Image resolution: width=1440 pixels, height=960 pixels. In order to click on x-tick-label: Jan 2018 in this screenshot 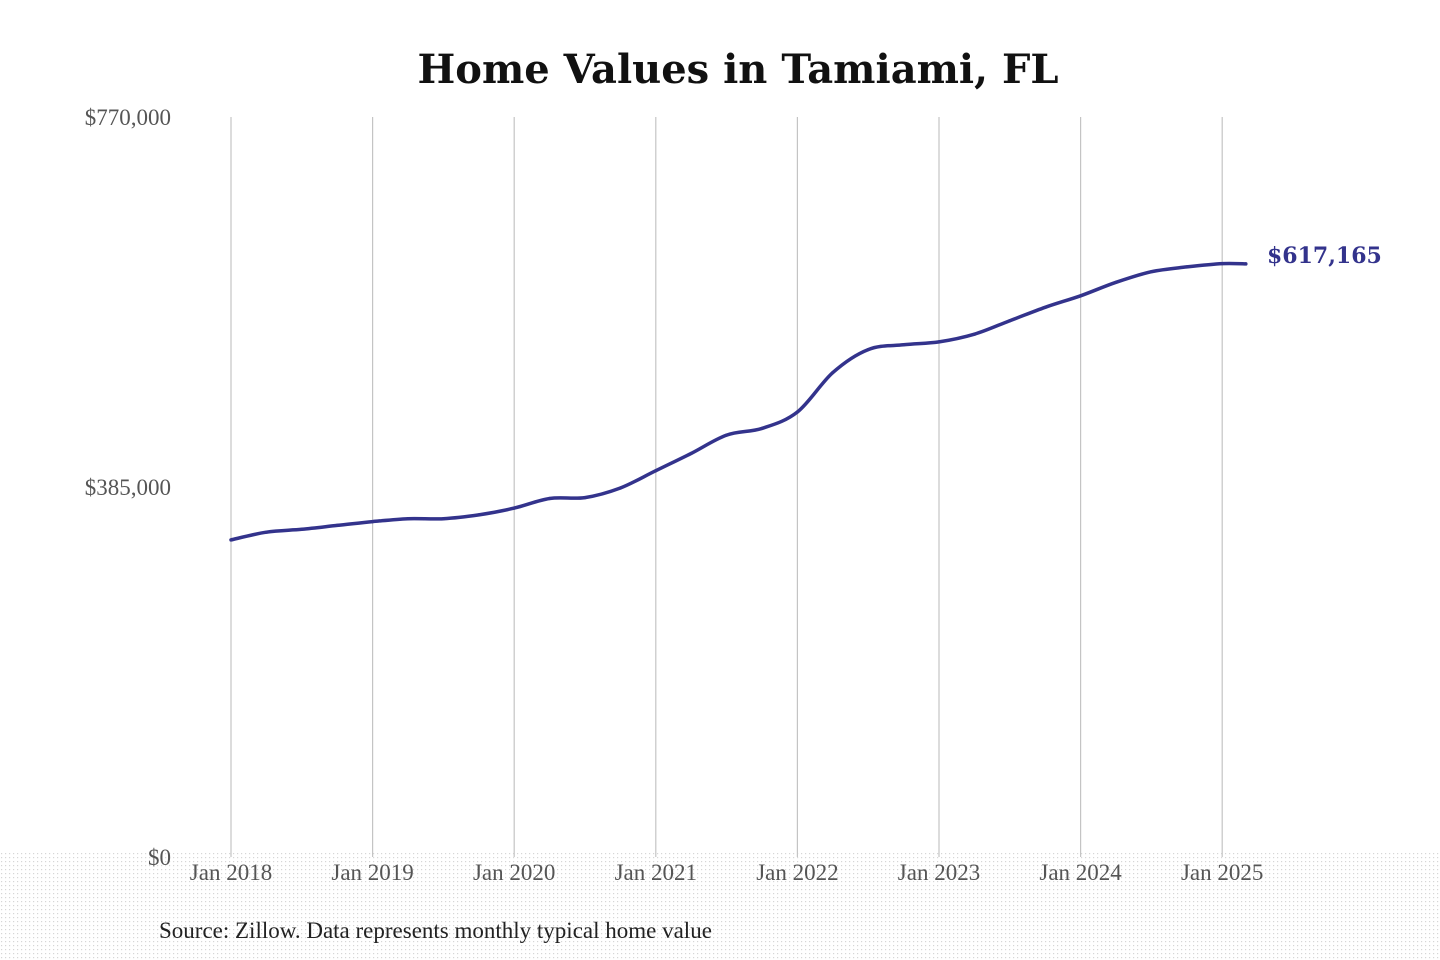, I will do `click(231, 872)`.